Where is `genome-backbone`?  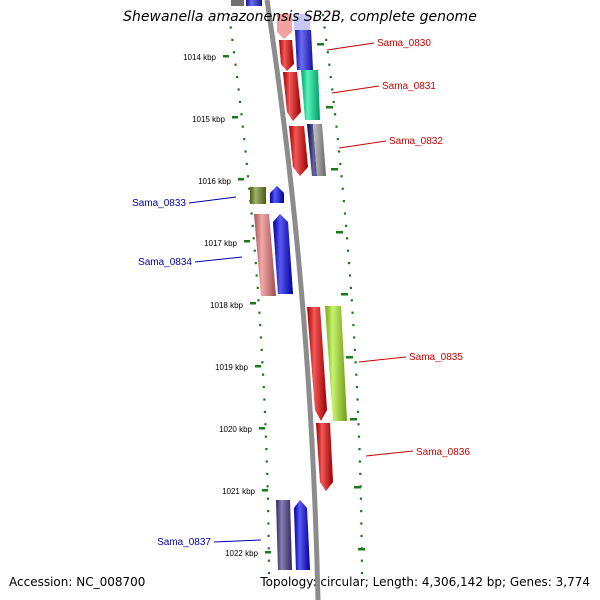 genome-backbone is located at coordinates (292, 300).